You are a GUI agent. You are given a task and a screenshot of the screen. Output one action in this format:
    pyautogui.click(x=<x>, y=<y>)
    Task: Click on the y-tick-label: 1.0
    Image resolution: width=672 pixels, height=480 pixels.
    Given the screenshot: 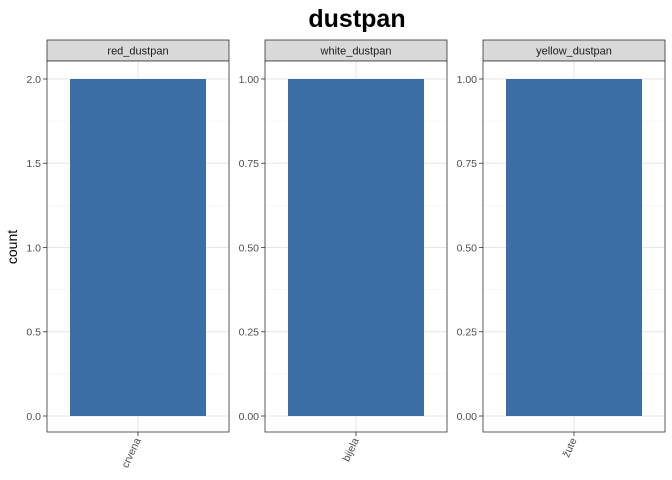 What is the action you would take?
    pyautogui.click(x=33, y=248)
    